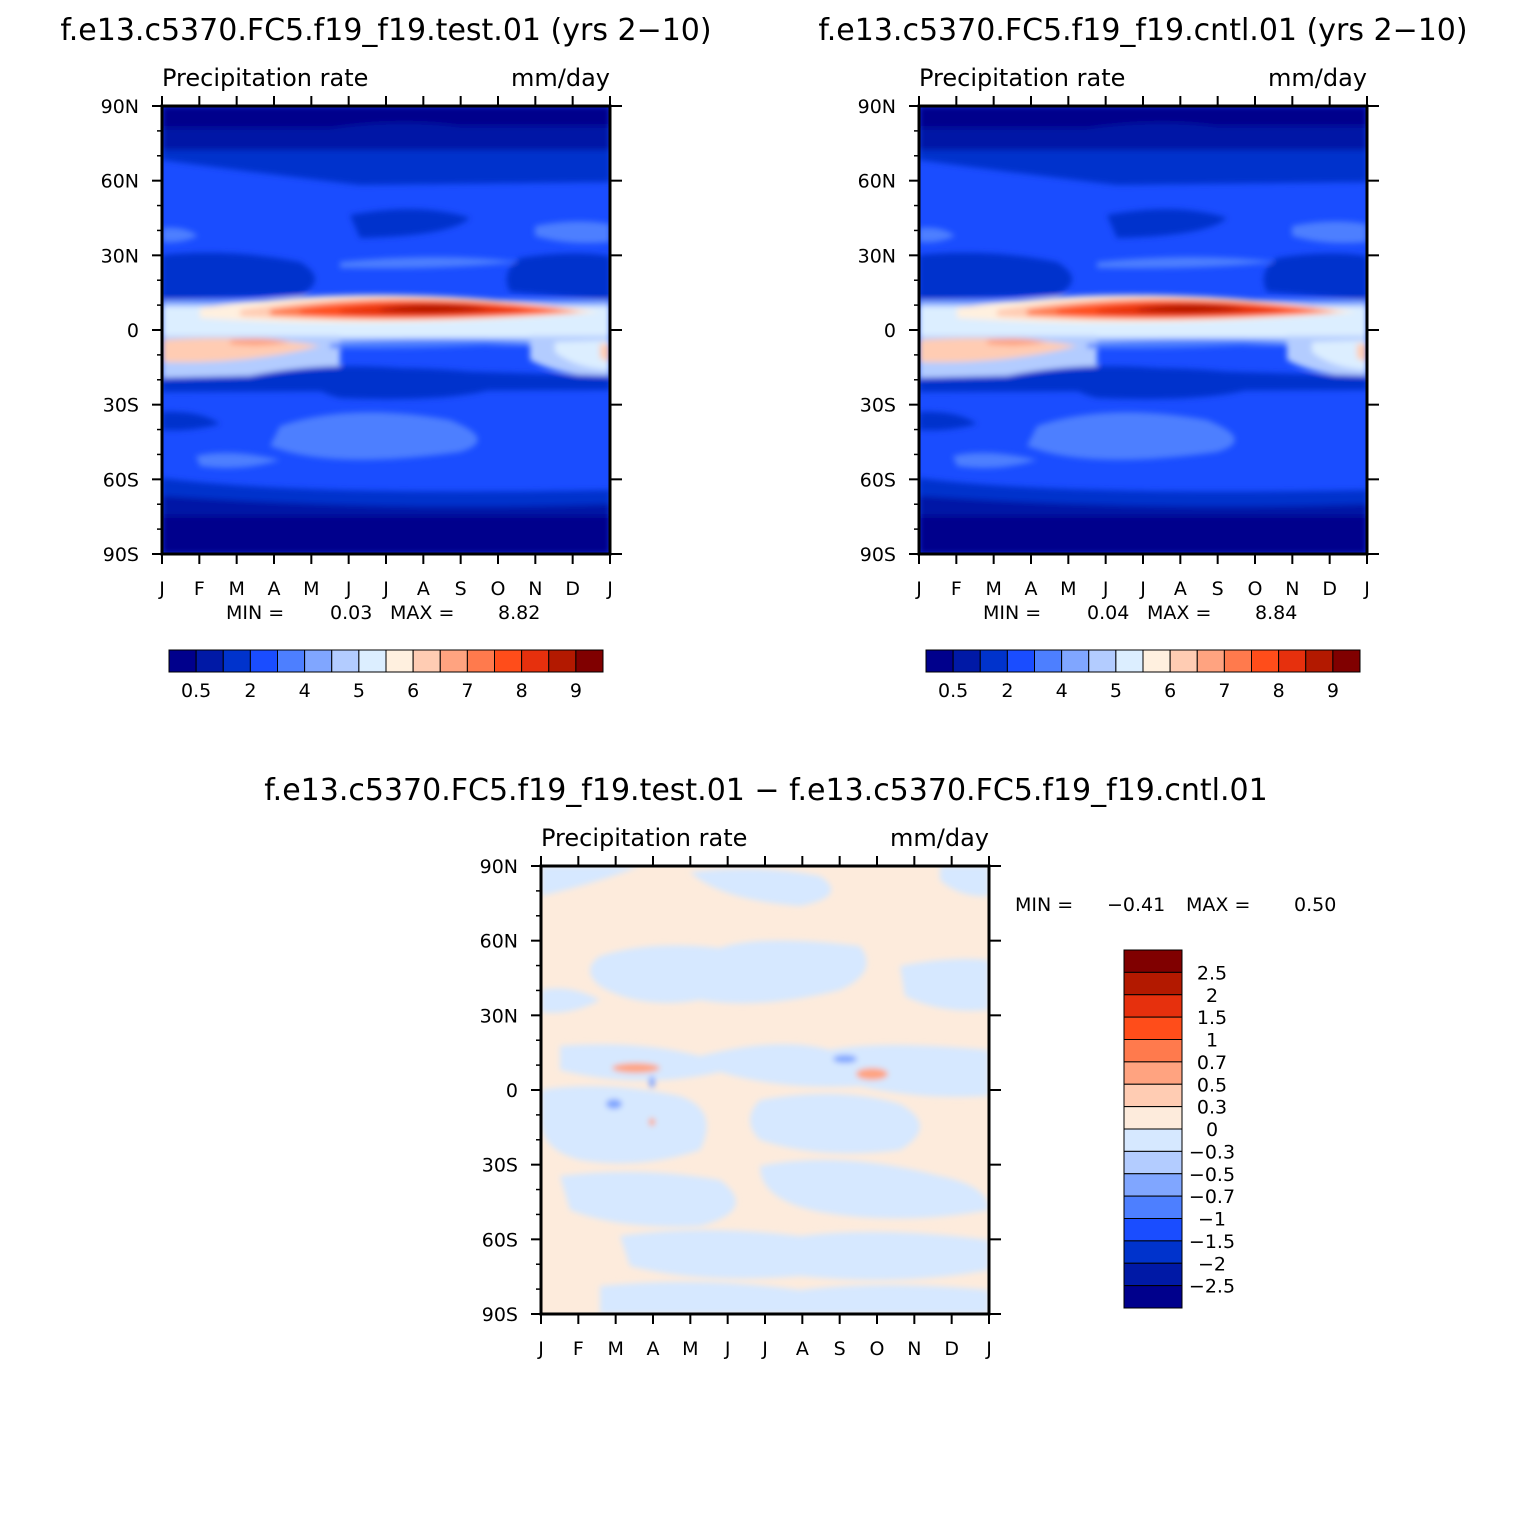 Image resolution: width=1530 pixels, height=1530 pixels. I want to click on y-tick-label: 0, so click(133, 331).